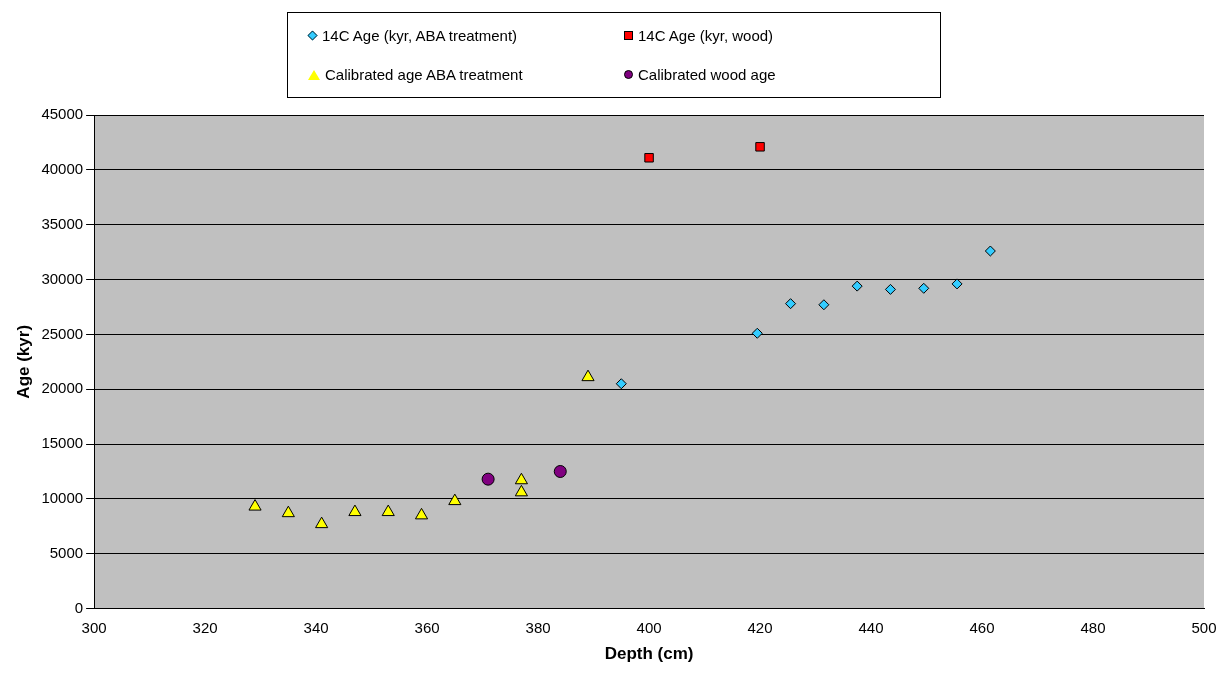 The height and width of the screenshot is (679, 1226). Describe the element at coordinates (94, 627) in the screenshot. I see `x-tick-label: 300` at that location.